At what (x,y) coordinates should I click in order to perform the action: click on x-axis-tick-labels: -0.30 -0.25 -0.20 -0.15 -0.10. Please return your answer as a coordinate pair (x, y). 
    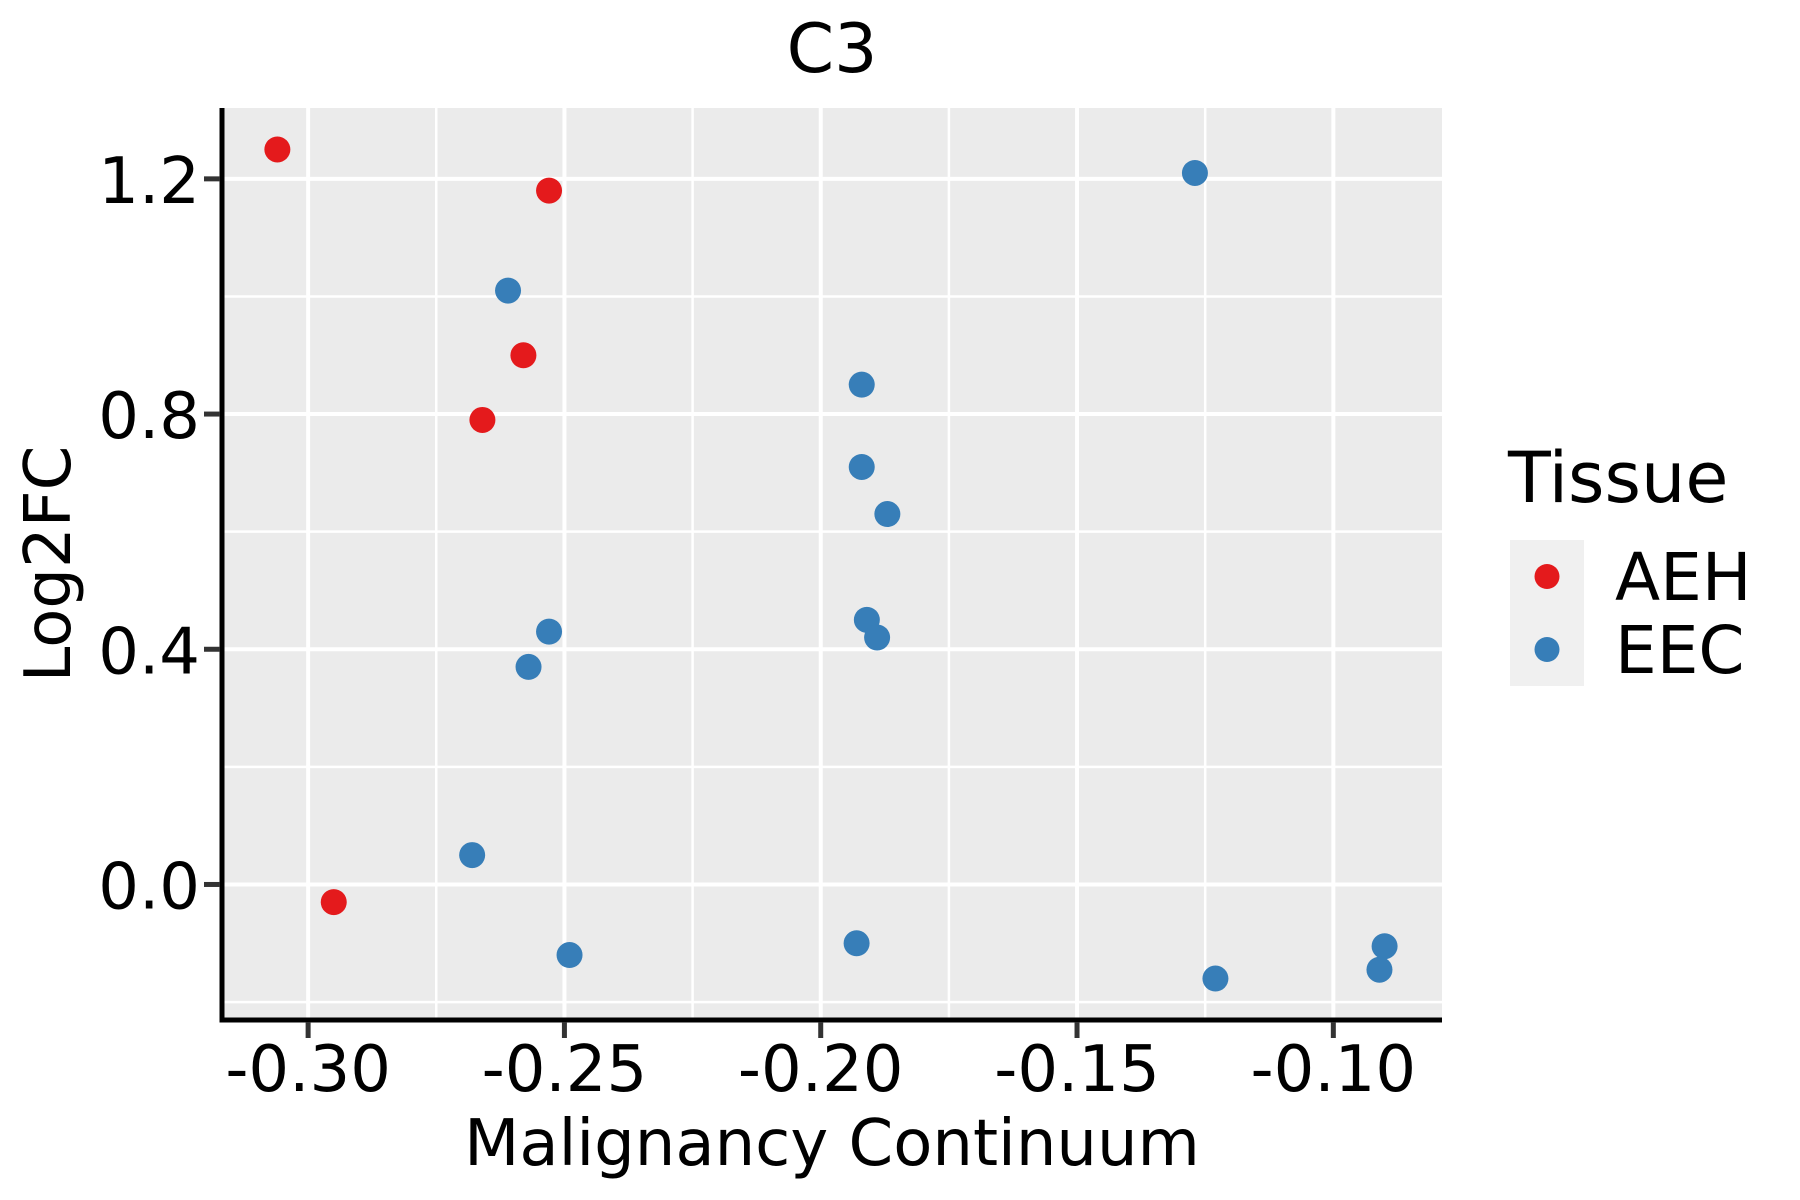
    Looking at the image, I should click on (820, 1070).